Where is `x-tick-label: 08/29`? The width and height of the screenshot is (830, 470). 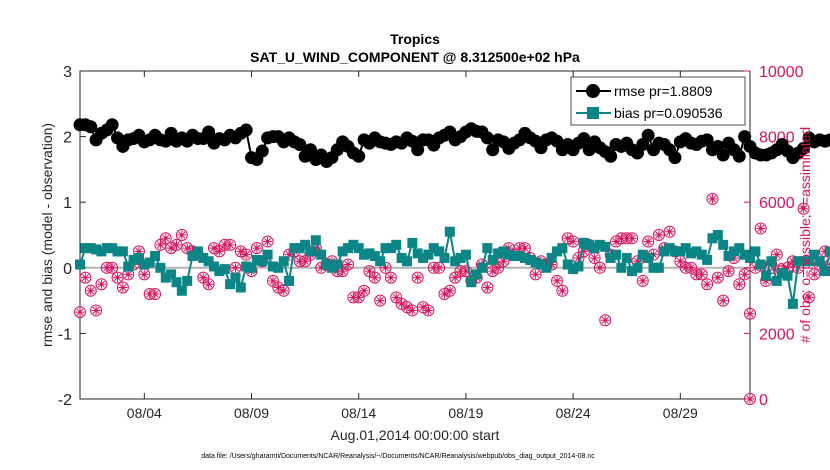
x-tick-label: 08/29 is located at coordinates (680, 413).